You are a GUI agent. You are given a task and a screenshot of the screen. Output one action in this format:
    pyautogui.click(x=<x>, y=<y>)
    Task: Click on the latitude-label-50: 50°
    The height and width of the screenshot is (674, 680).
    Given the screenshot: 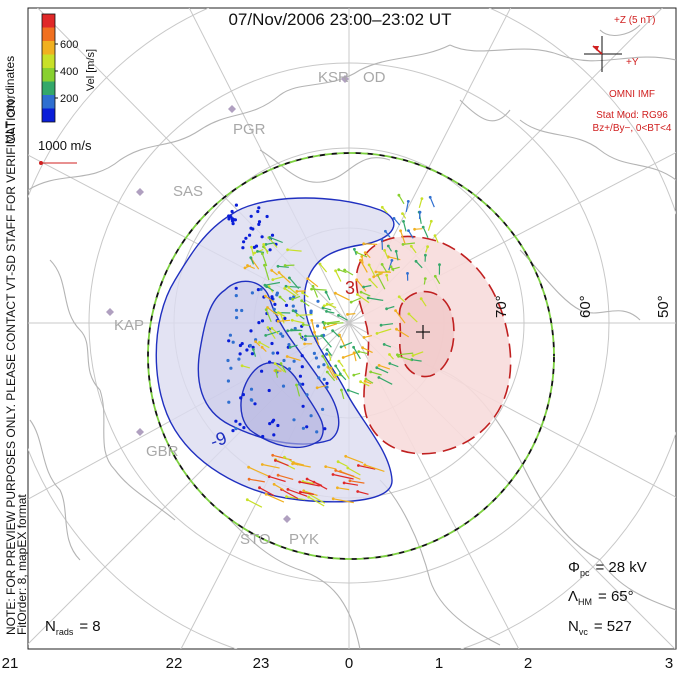 What is the action you would take?
    pyautogui.click(x=663, y=306)
    